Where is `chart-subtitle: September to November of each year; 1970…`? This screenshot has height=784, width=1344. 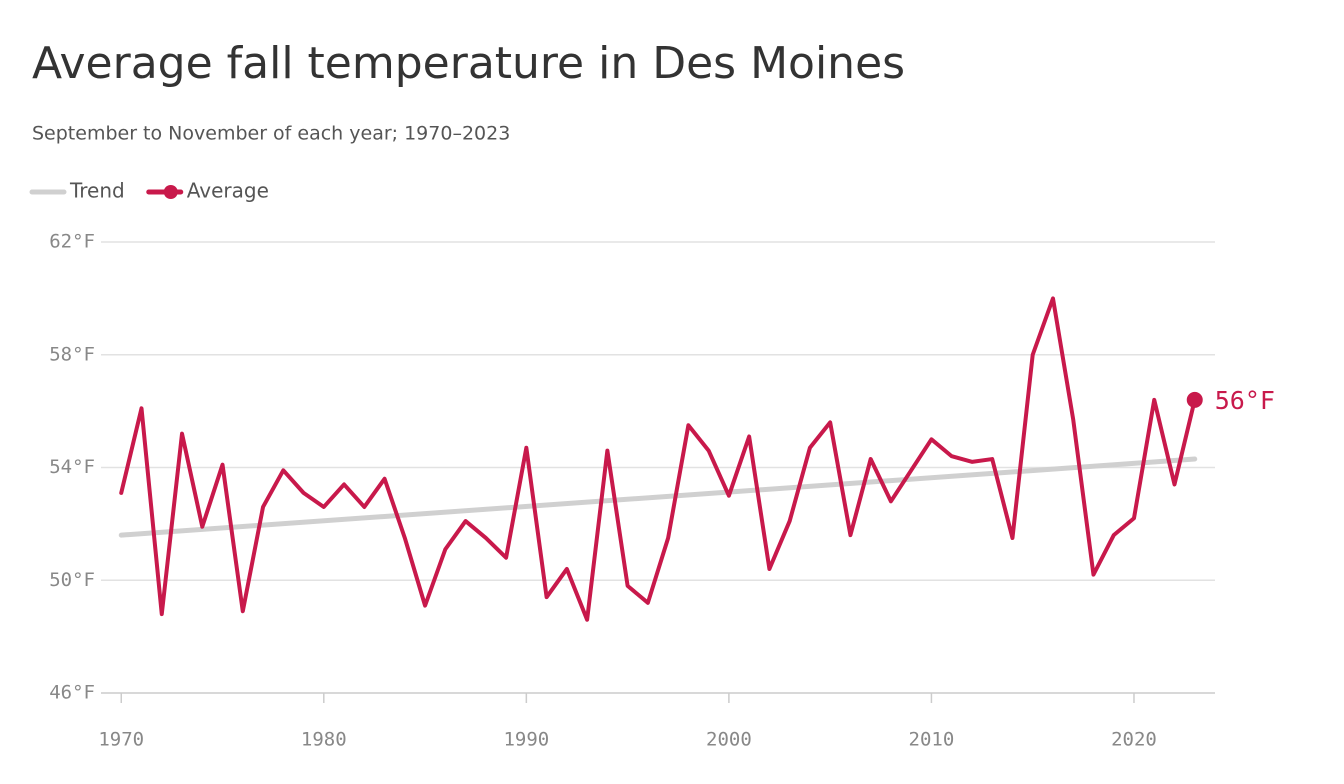
chart-subtitle: September to November of each year; 1970… is located at coordinates (271, 134).